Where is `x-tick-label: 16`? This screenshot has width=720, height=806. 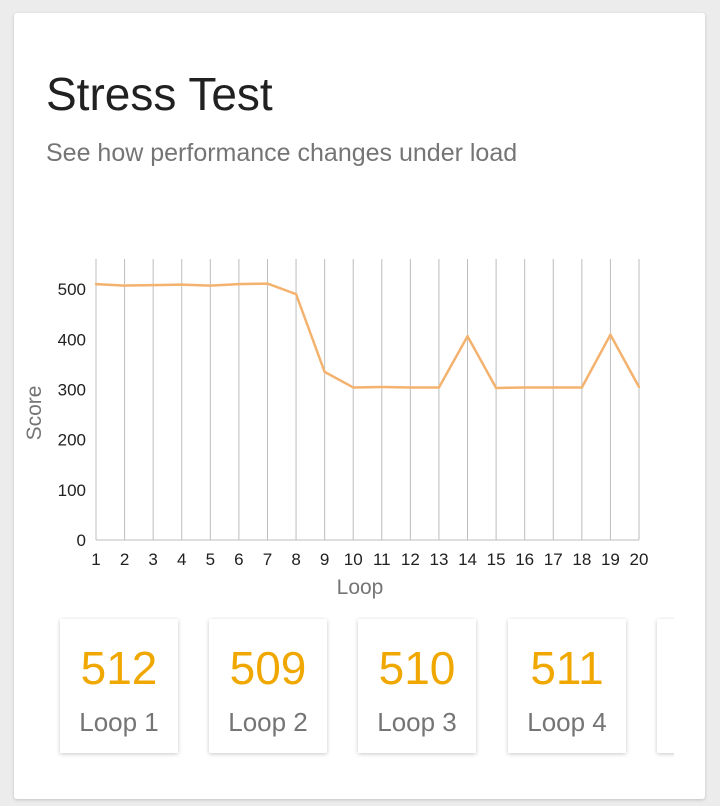 x-tick-label: 16 is located at coordinates (524, 559).